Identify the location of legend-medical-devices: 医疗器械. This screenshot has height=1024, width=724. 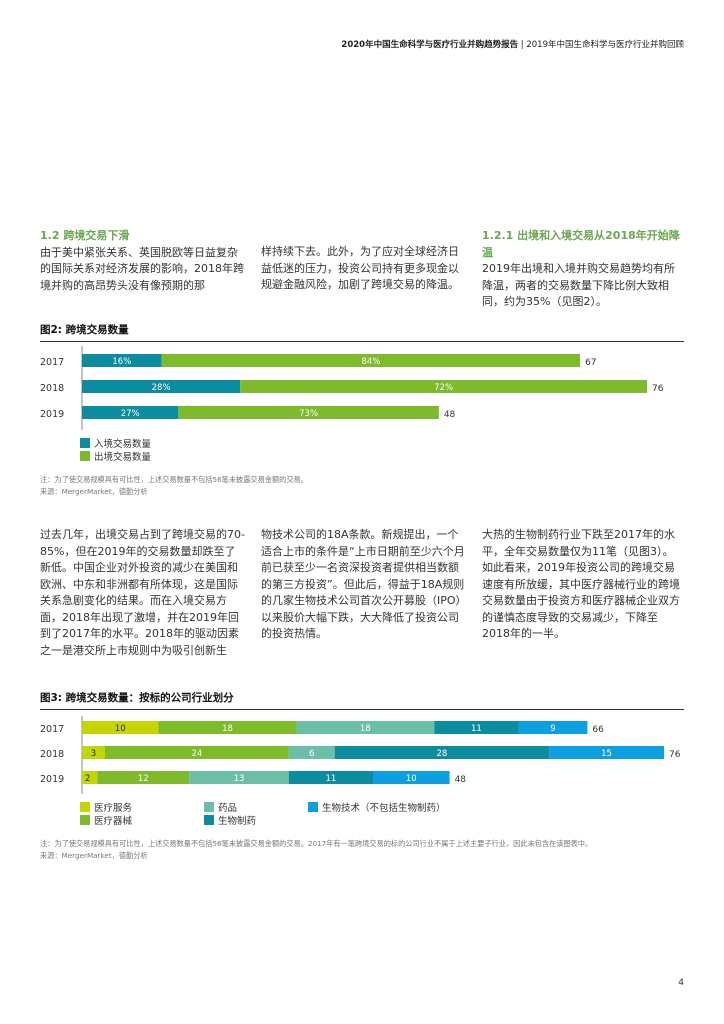
(106, 820).